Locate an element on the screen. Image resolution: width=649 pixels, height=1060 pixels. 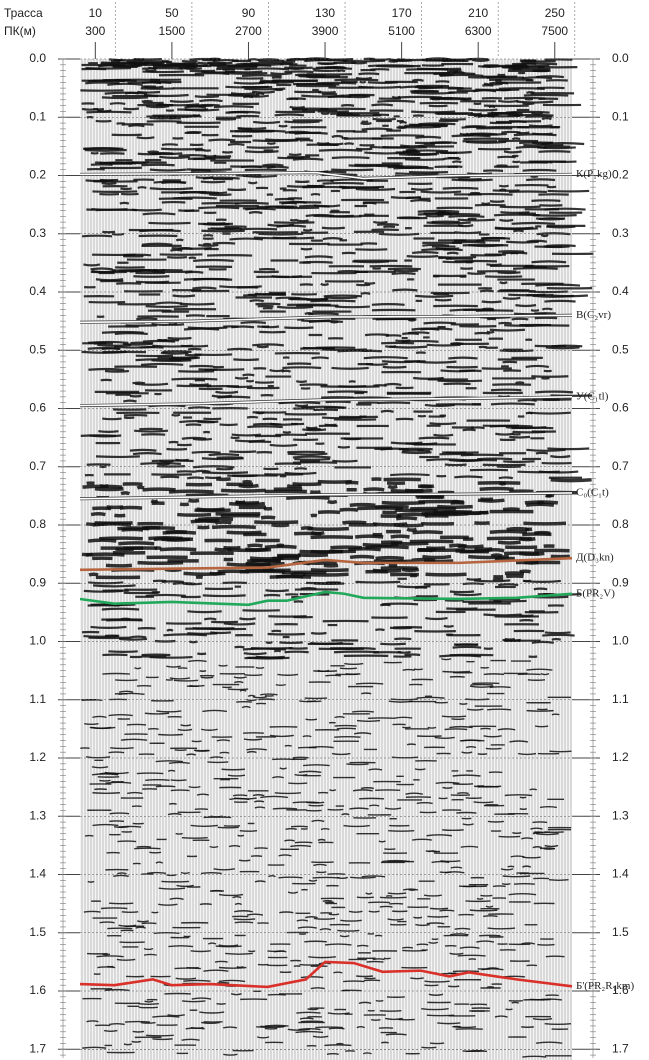
y-tick-label: 0.7 is located at coordinates (37, 466).